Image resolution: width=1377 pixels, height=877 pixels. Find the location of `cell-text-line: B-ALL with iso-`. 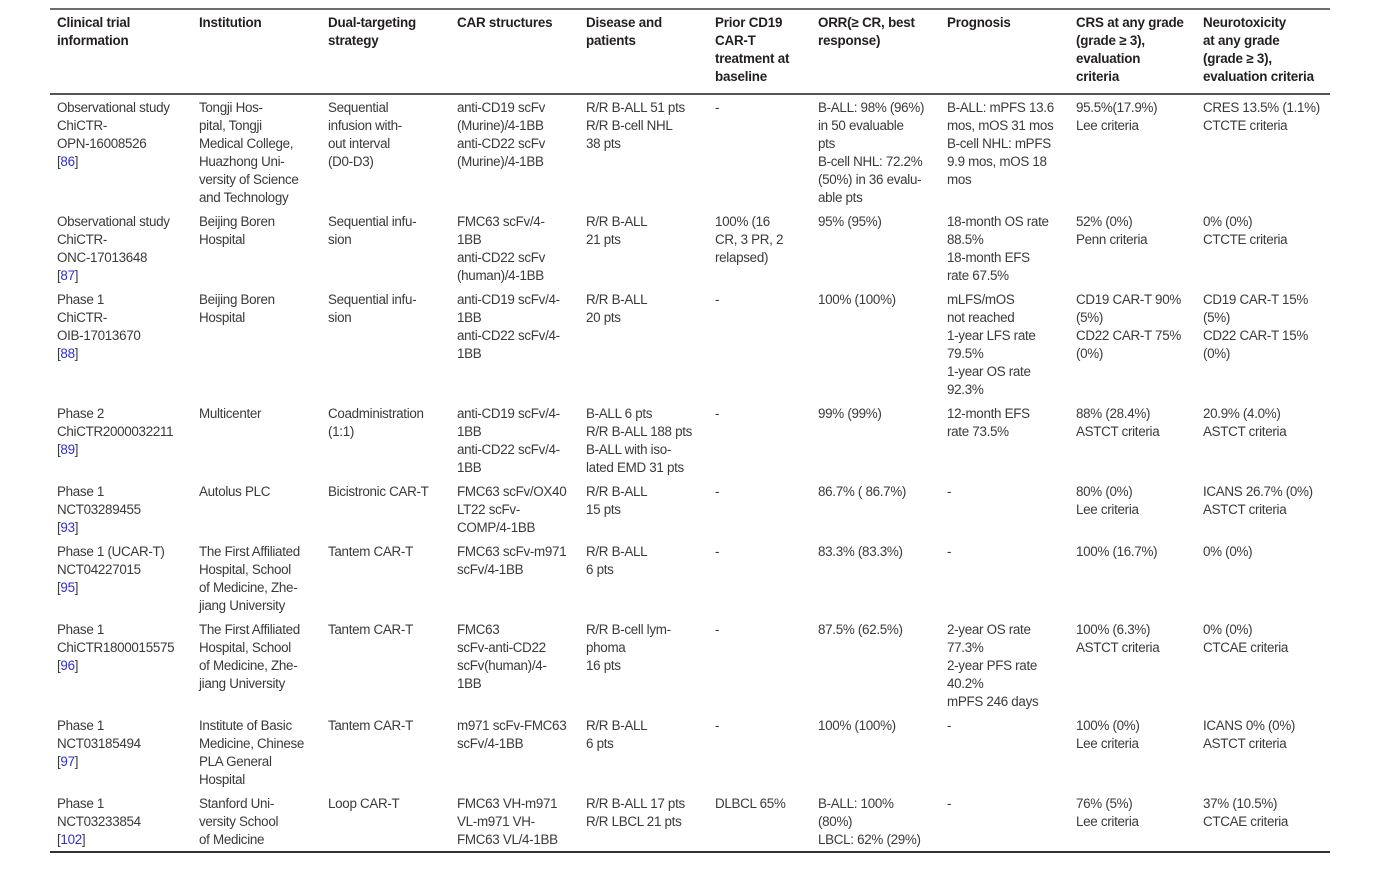

cell-text-line: B-ALL with iso- is located at coordinates (629, 449).